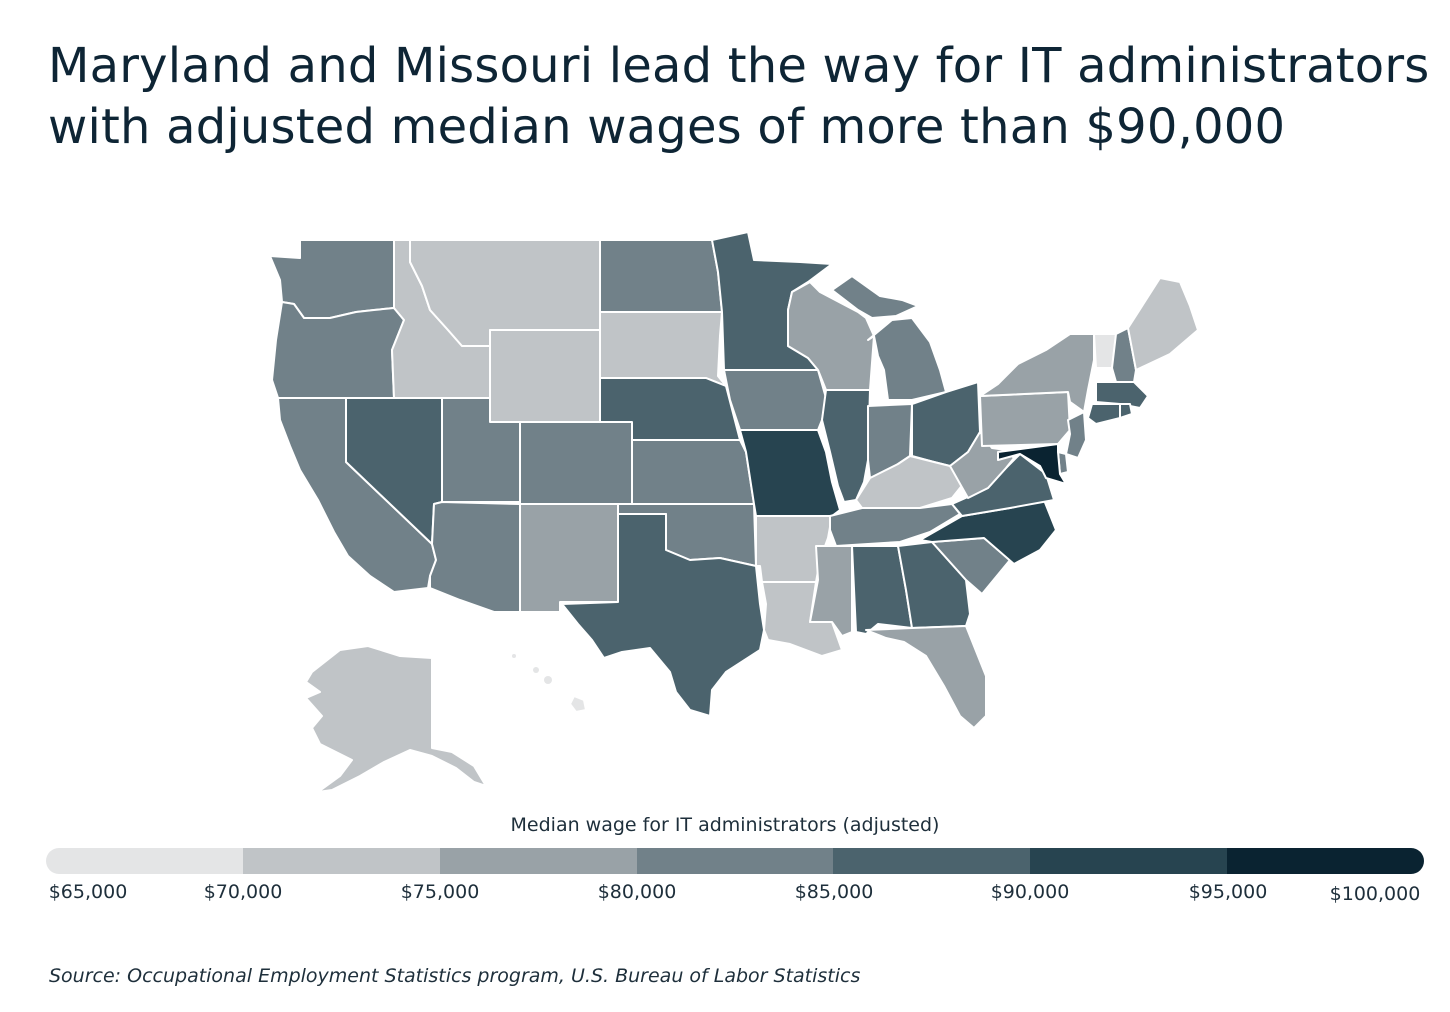  I want to click on state-maine, so click(1163, 324).